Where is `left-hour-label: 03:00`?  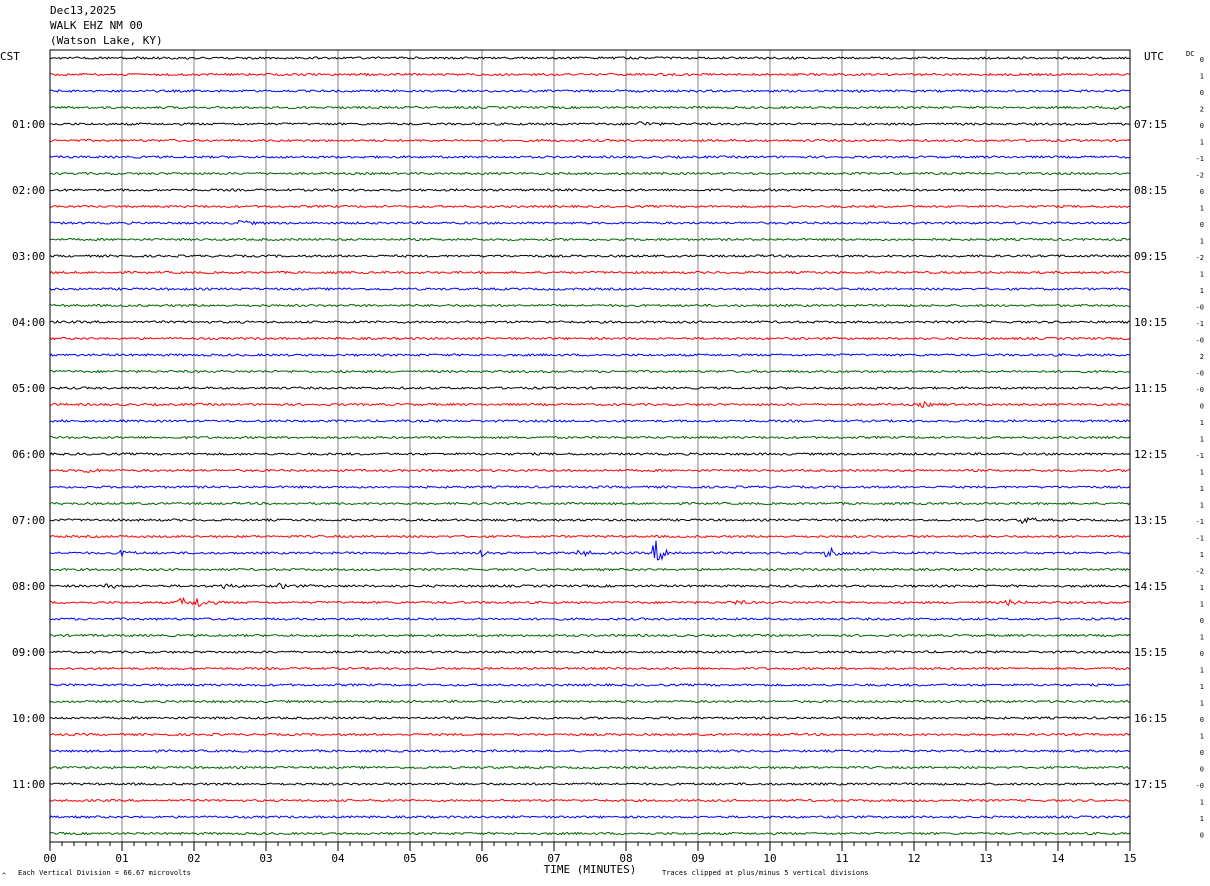 left-hour-label: 03:00 is located at coordinates (28, 256).